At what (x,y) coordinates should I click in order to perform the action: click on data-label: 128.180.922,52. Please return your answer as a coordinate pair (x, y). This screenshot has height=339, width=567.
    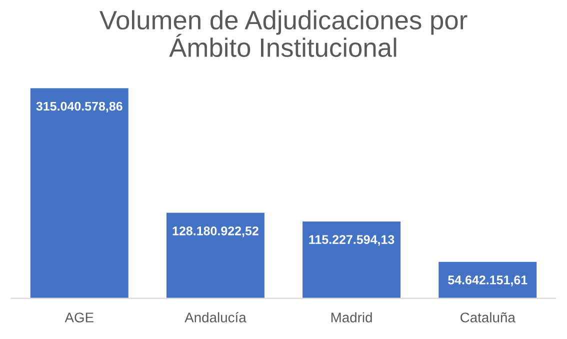
    Looking at the image, I should click on (215, 232).